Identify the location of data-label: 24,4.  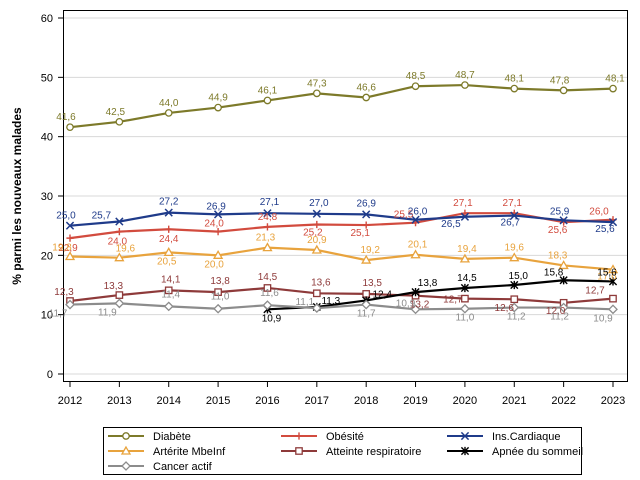
(169, 239).